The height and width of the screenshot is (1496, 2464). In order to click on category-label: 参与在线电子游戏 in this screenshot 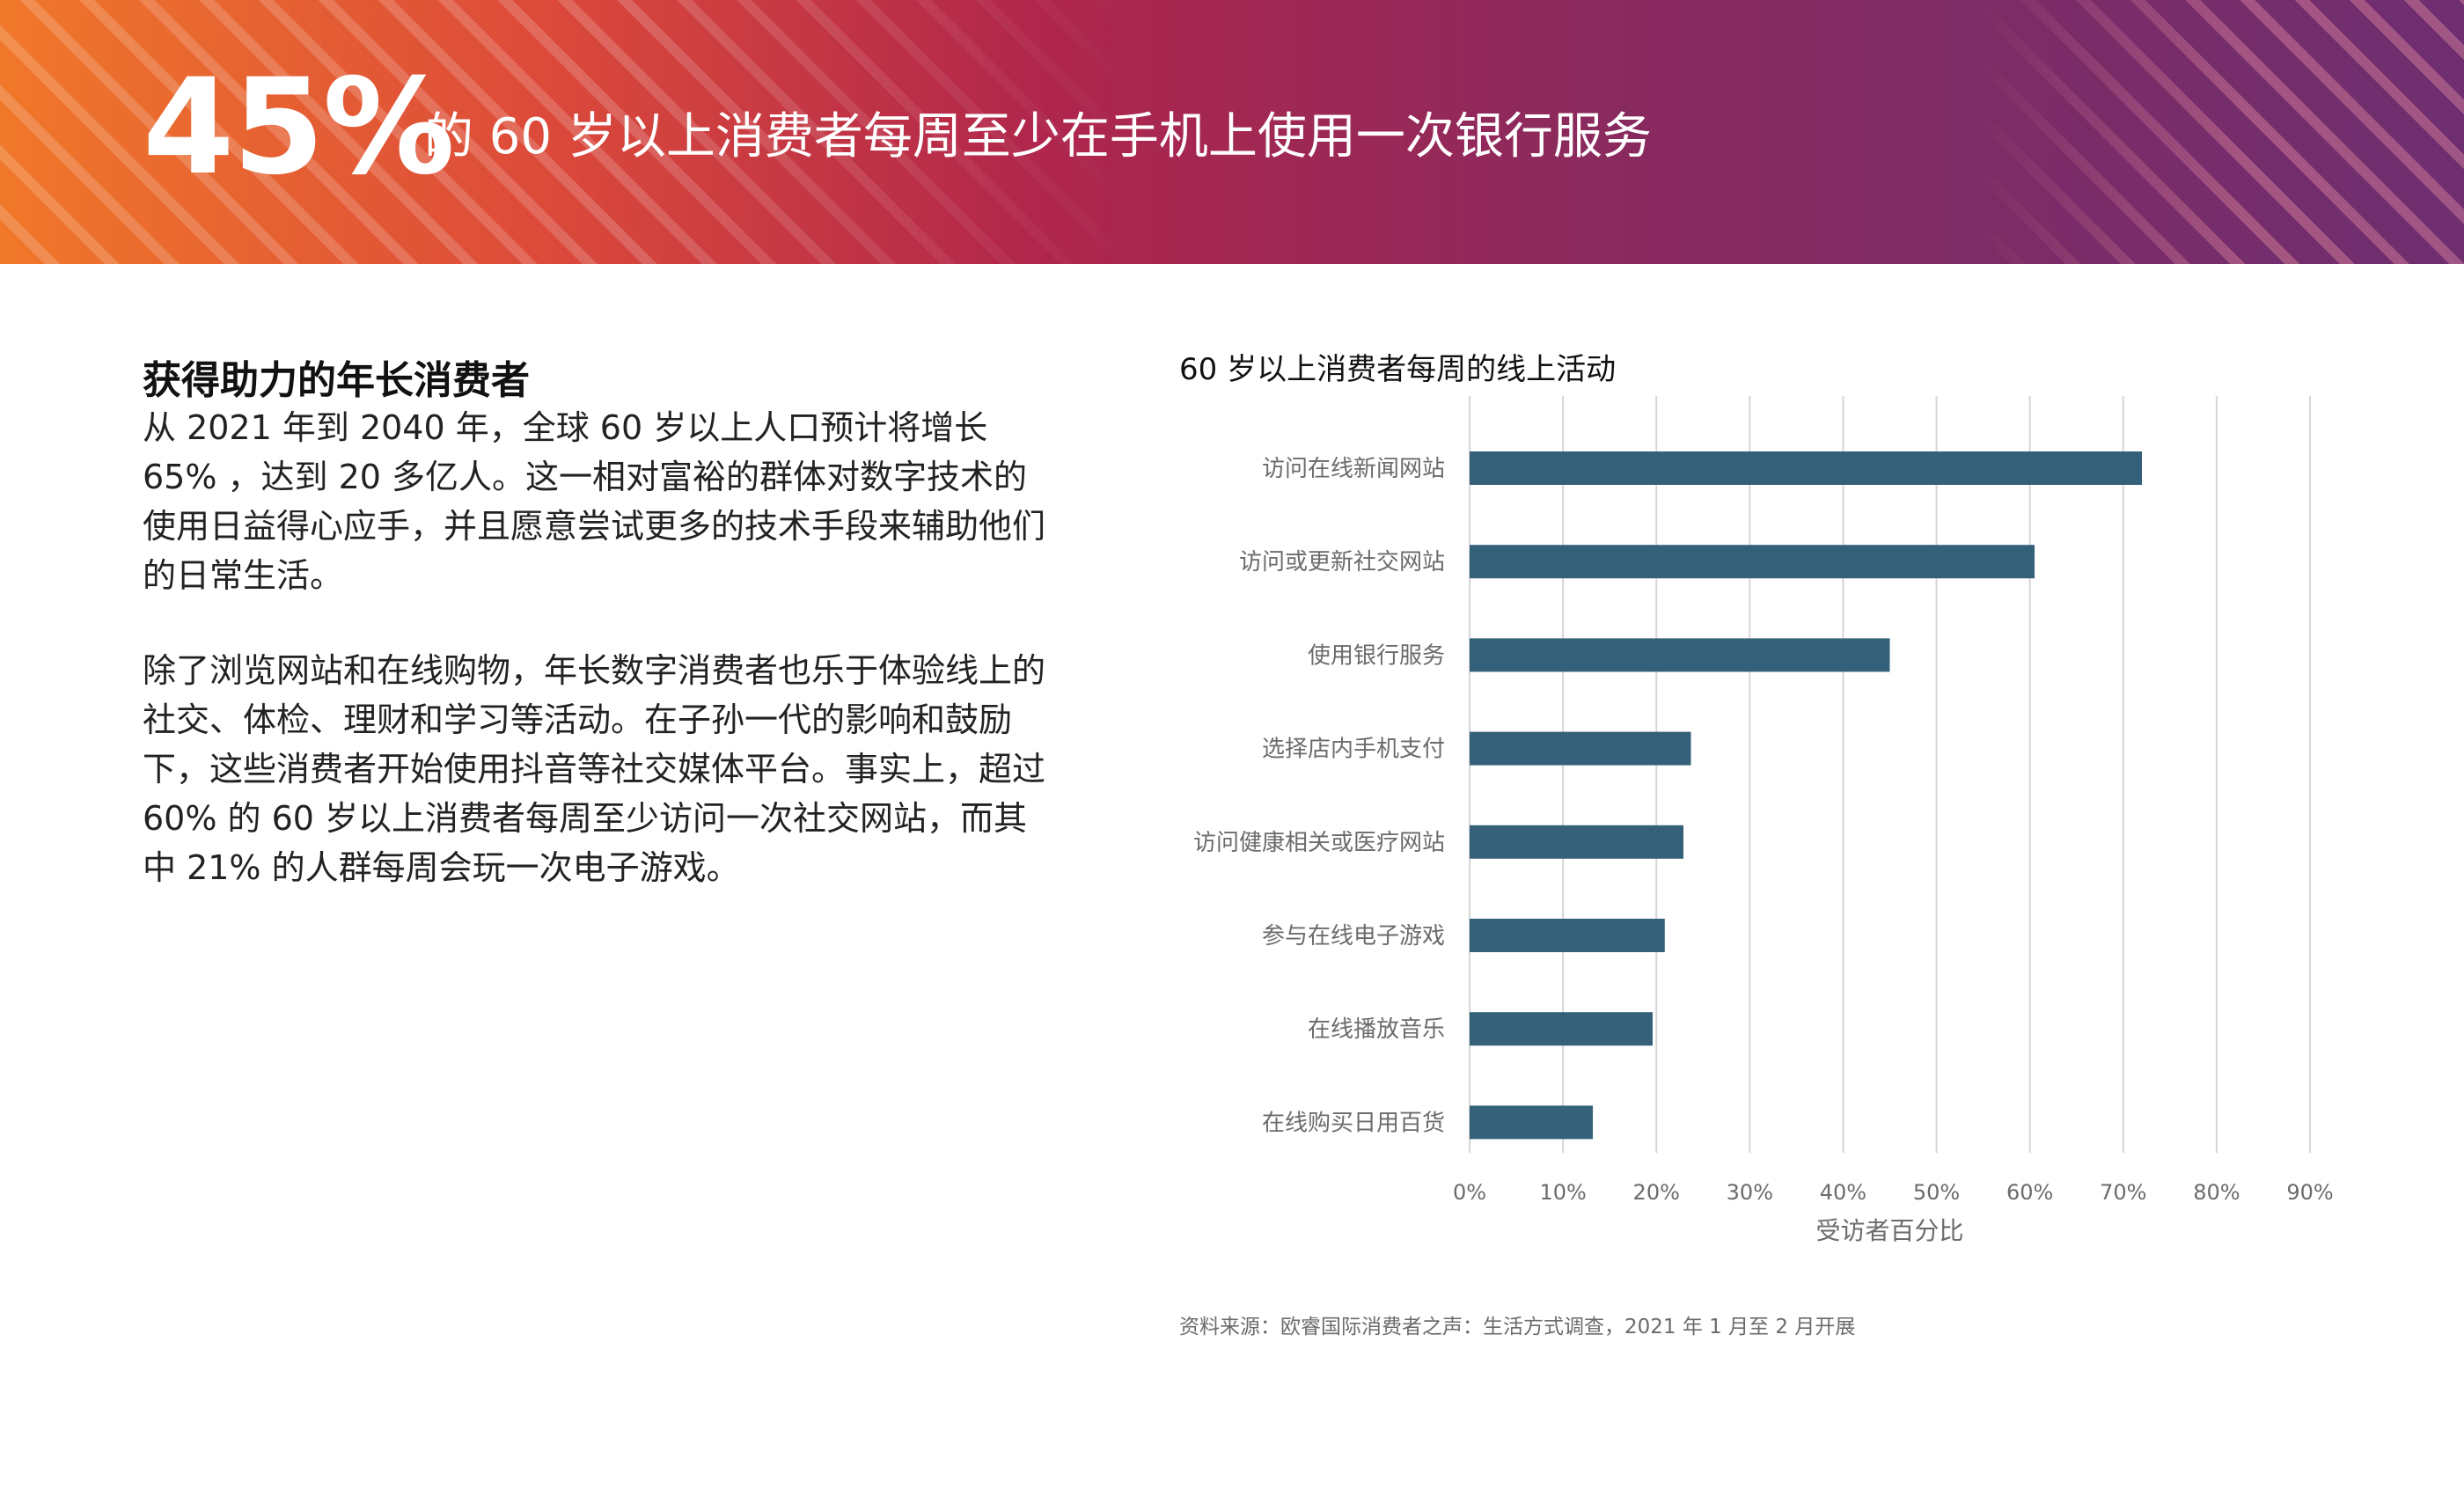, I will do `click(1354, 936)`.